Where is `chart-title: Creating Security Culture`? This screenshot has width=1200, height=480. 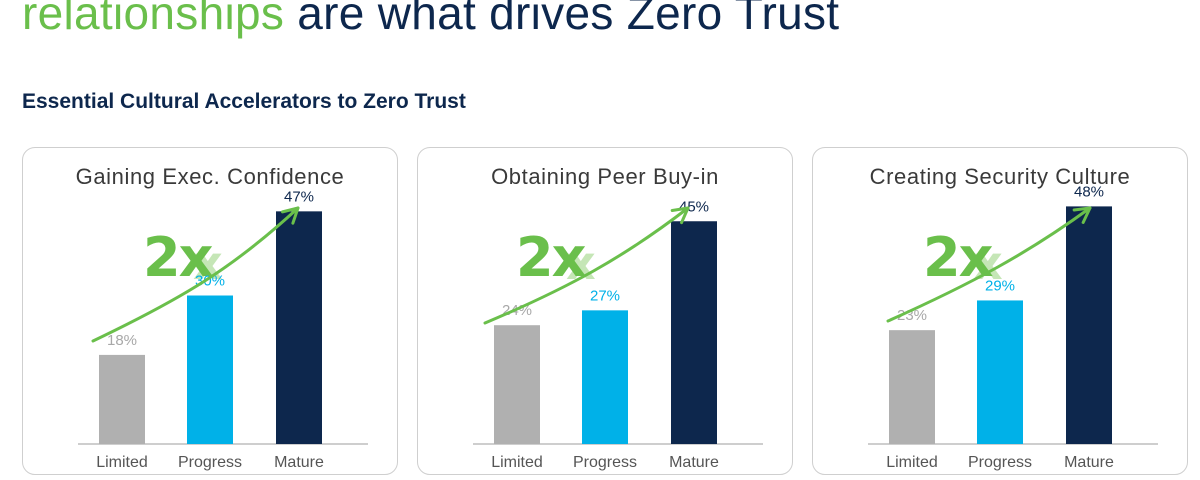
chart-title: Creating Security Culture is located at coordinates (1000, 176).